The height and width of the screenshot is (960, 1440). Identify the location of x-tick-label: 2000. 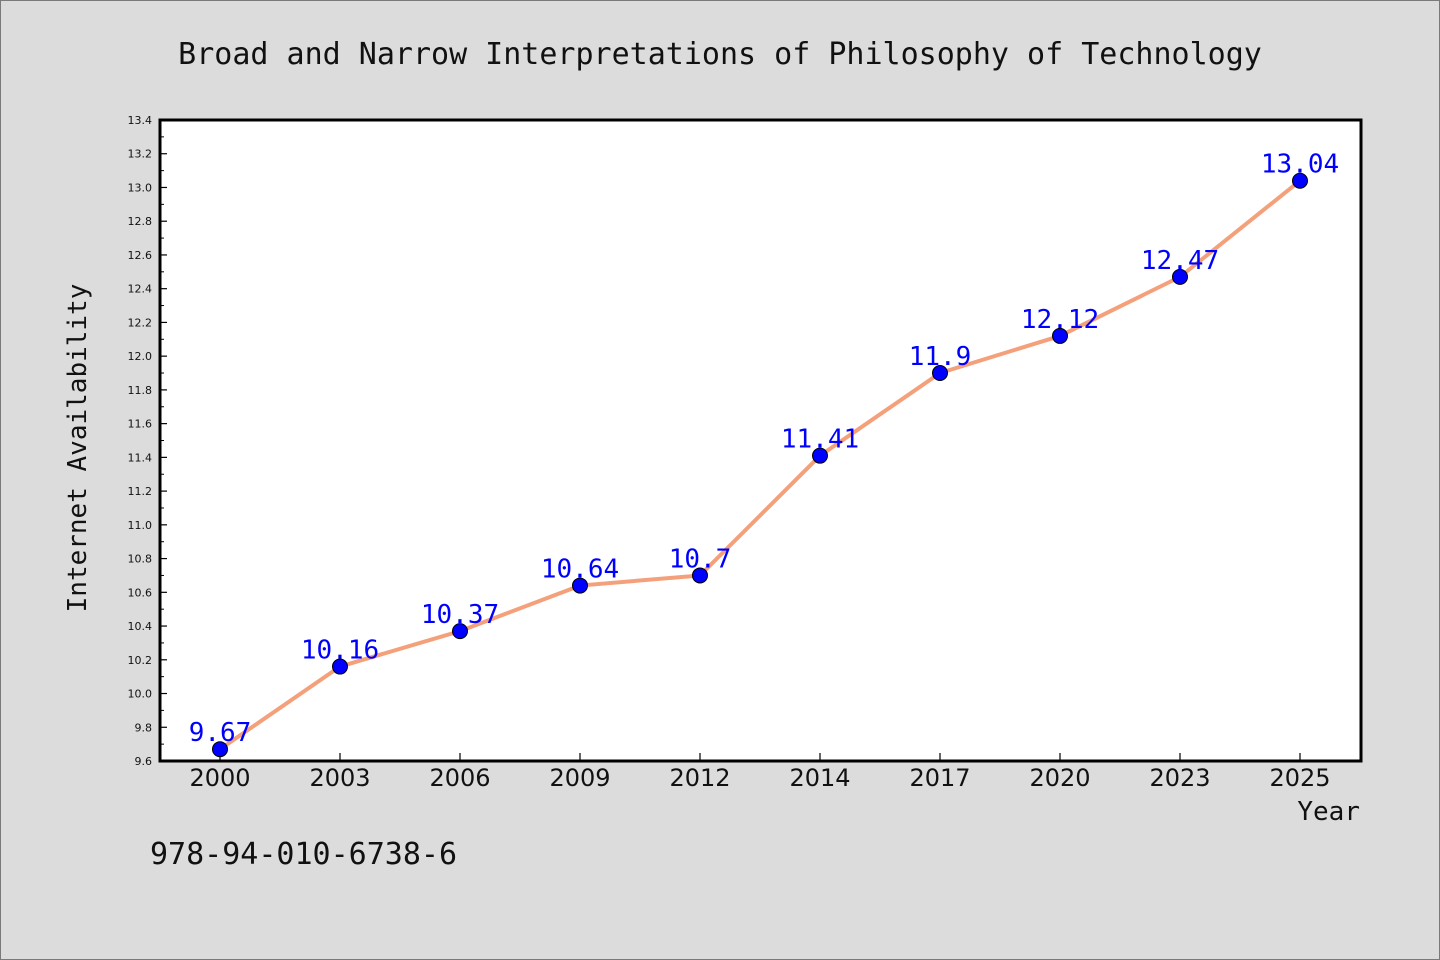
(219, 778).